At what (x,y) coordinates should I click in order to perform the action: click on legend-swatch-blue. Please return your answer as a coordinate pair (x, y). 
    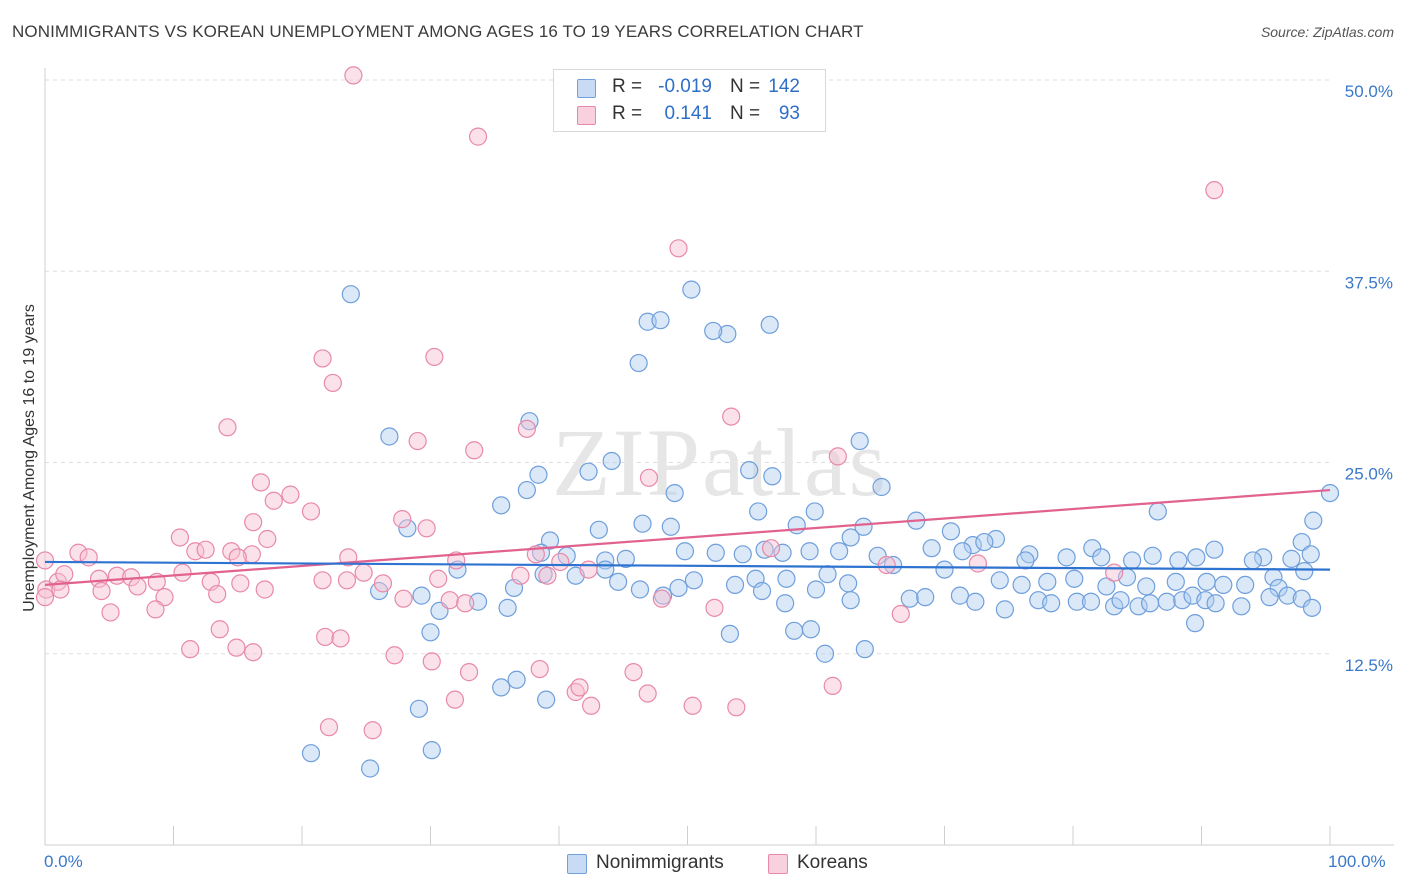
    Looking at the image, I should click on (577, 864).